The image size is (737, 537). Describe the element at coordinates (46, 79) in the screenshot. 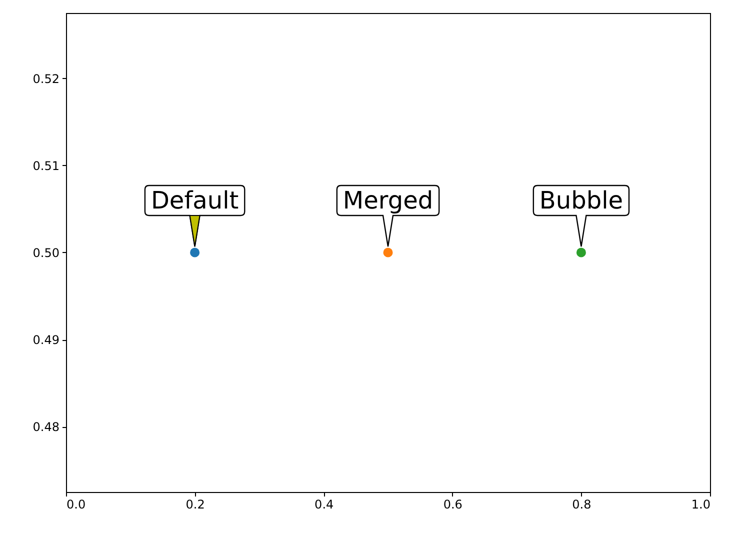

I see `y-tick-label: 0.52` at that location.